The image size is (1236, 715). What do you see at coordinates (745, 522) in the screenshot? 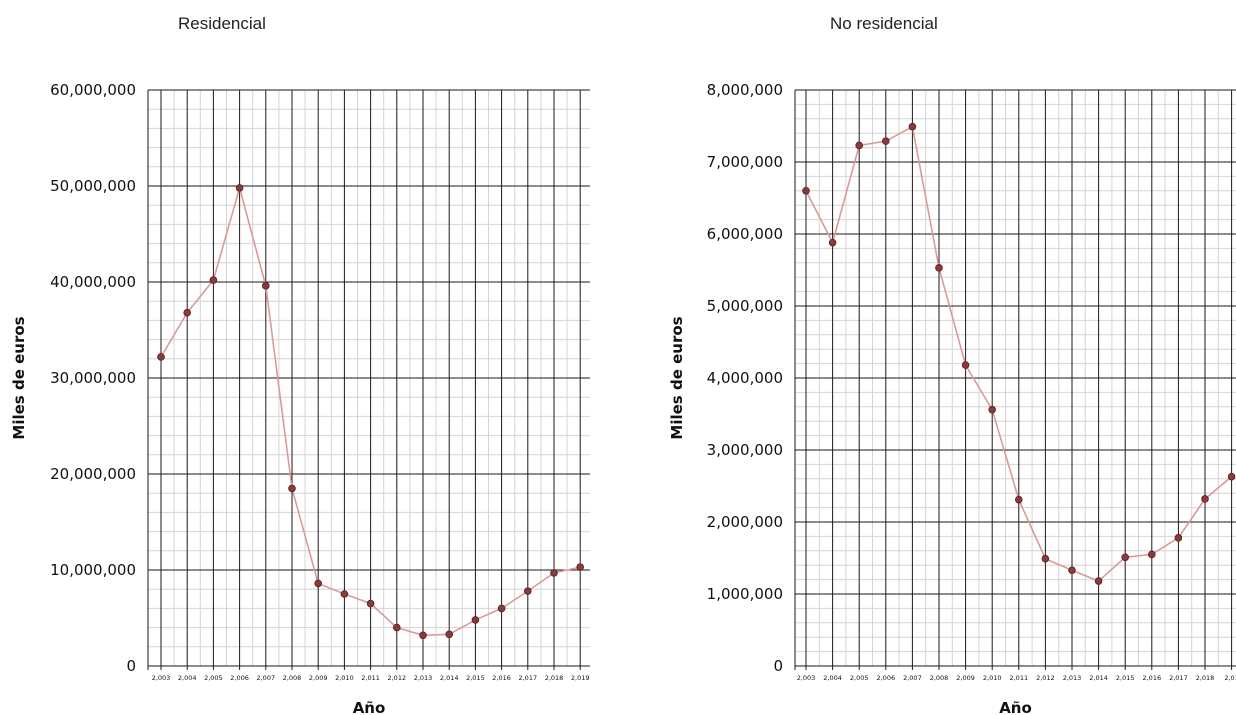
I see `y-tick-label: 2,000,000` at bounding box center [745, 522].